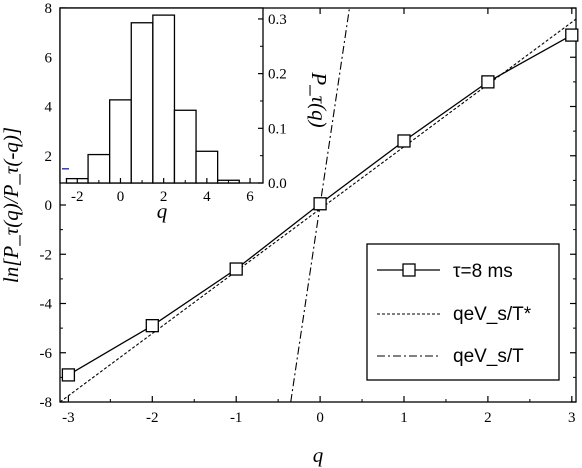  What do you see at coordinates (492, 314) in the screenshot?
I see `legend-label-teff: qeV_s/T*` at bounding box center [492, 314].